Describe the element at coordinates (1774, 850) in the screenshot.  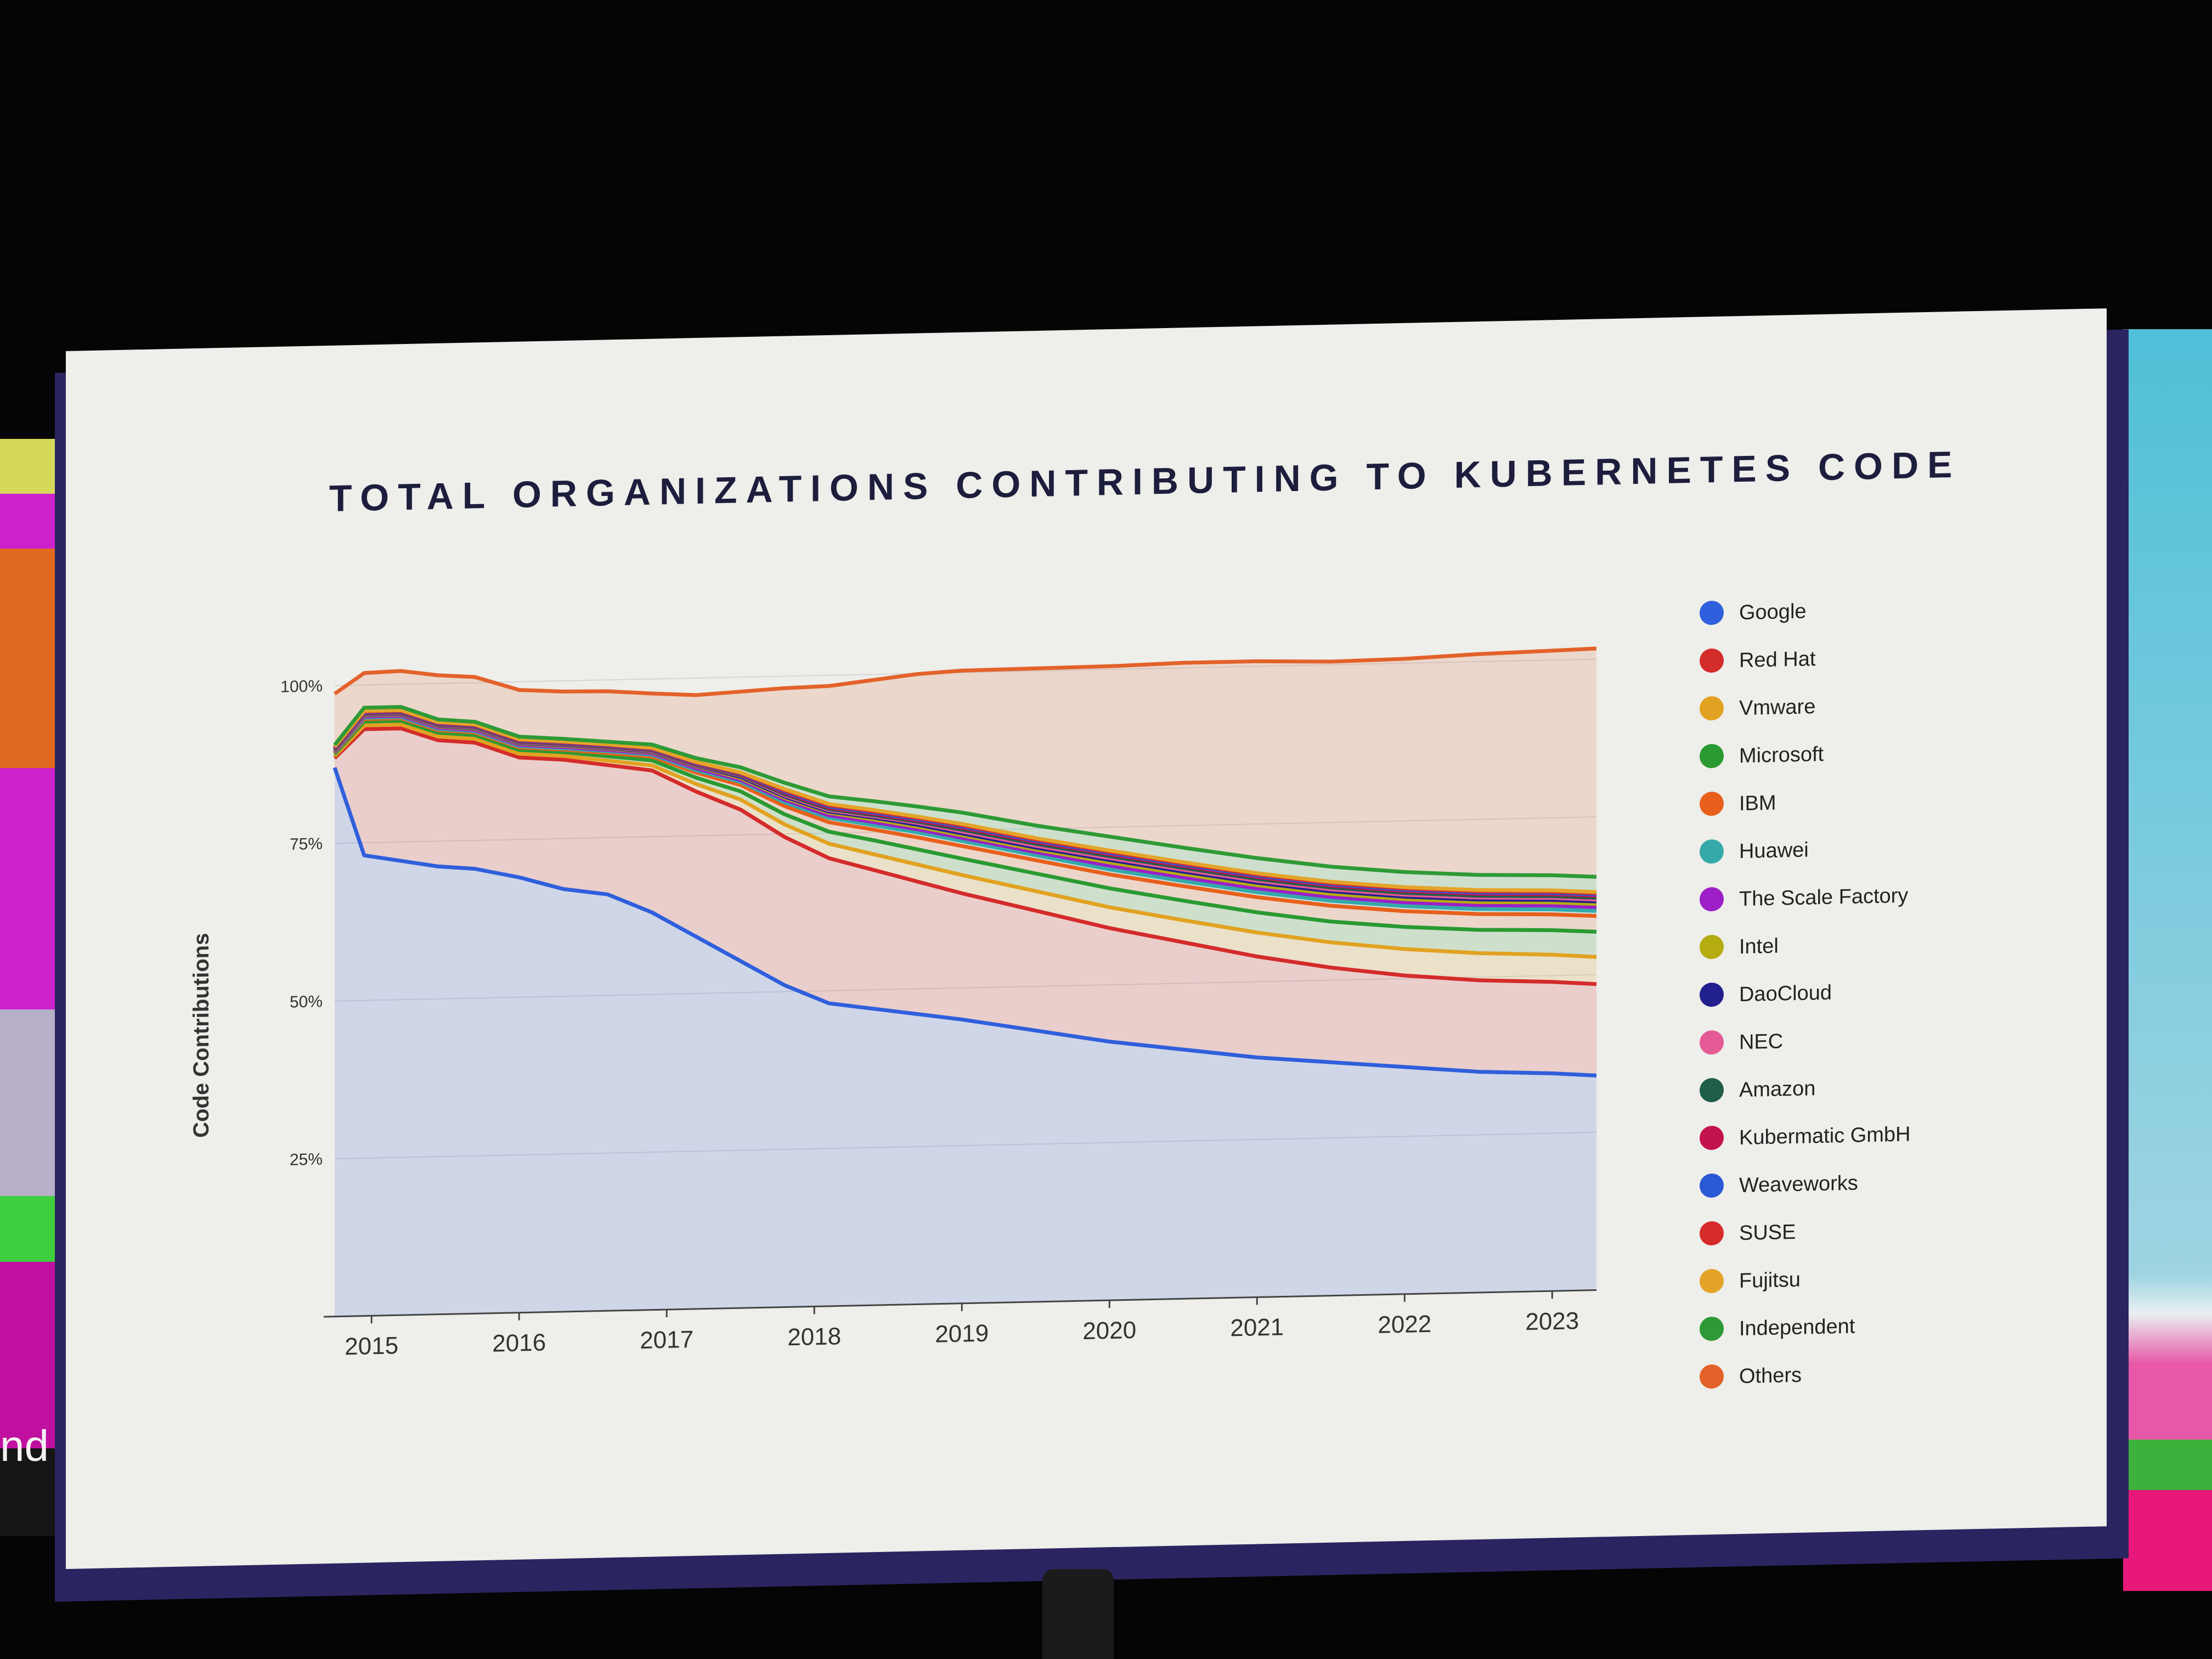
I see `legend-label-huawei: Huawei` at that location.